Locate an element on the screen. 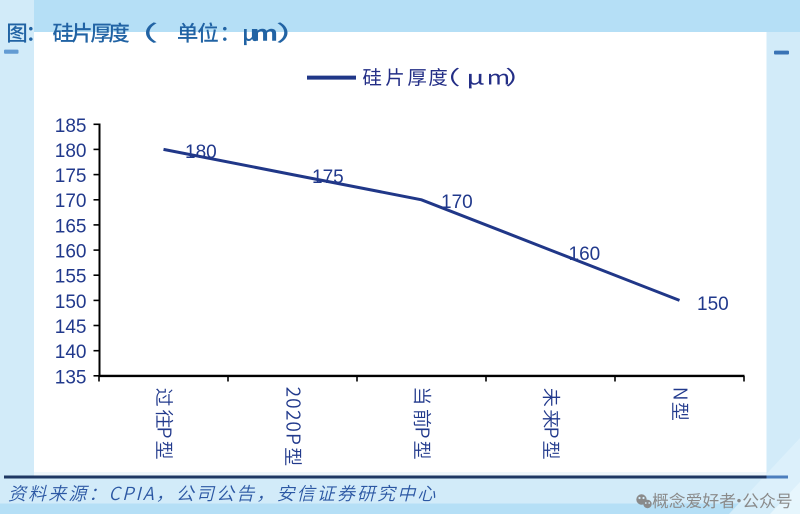 This screenshot has height=514, width=800. svg-text: 185 is located at coordinates (71, 126).